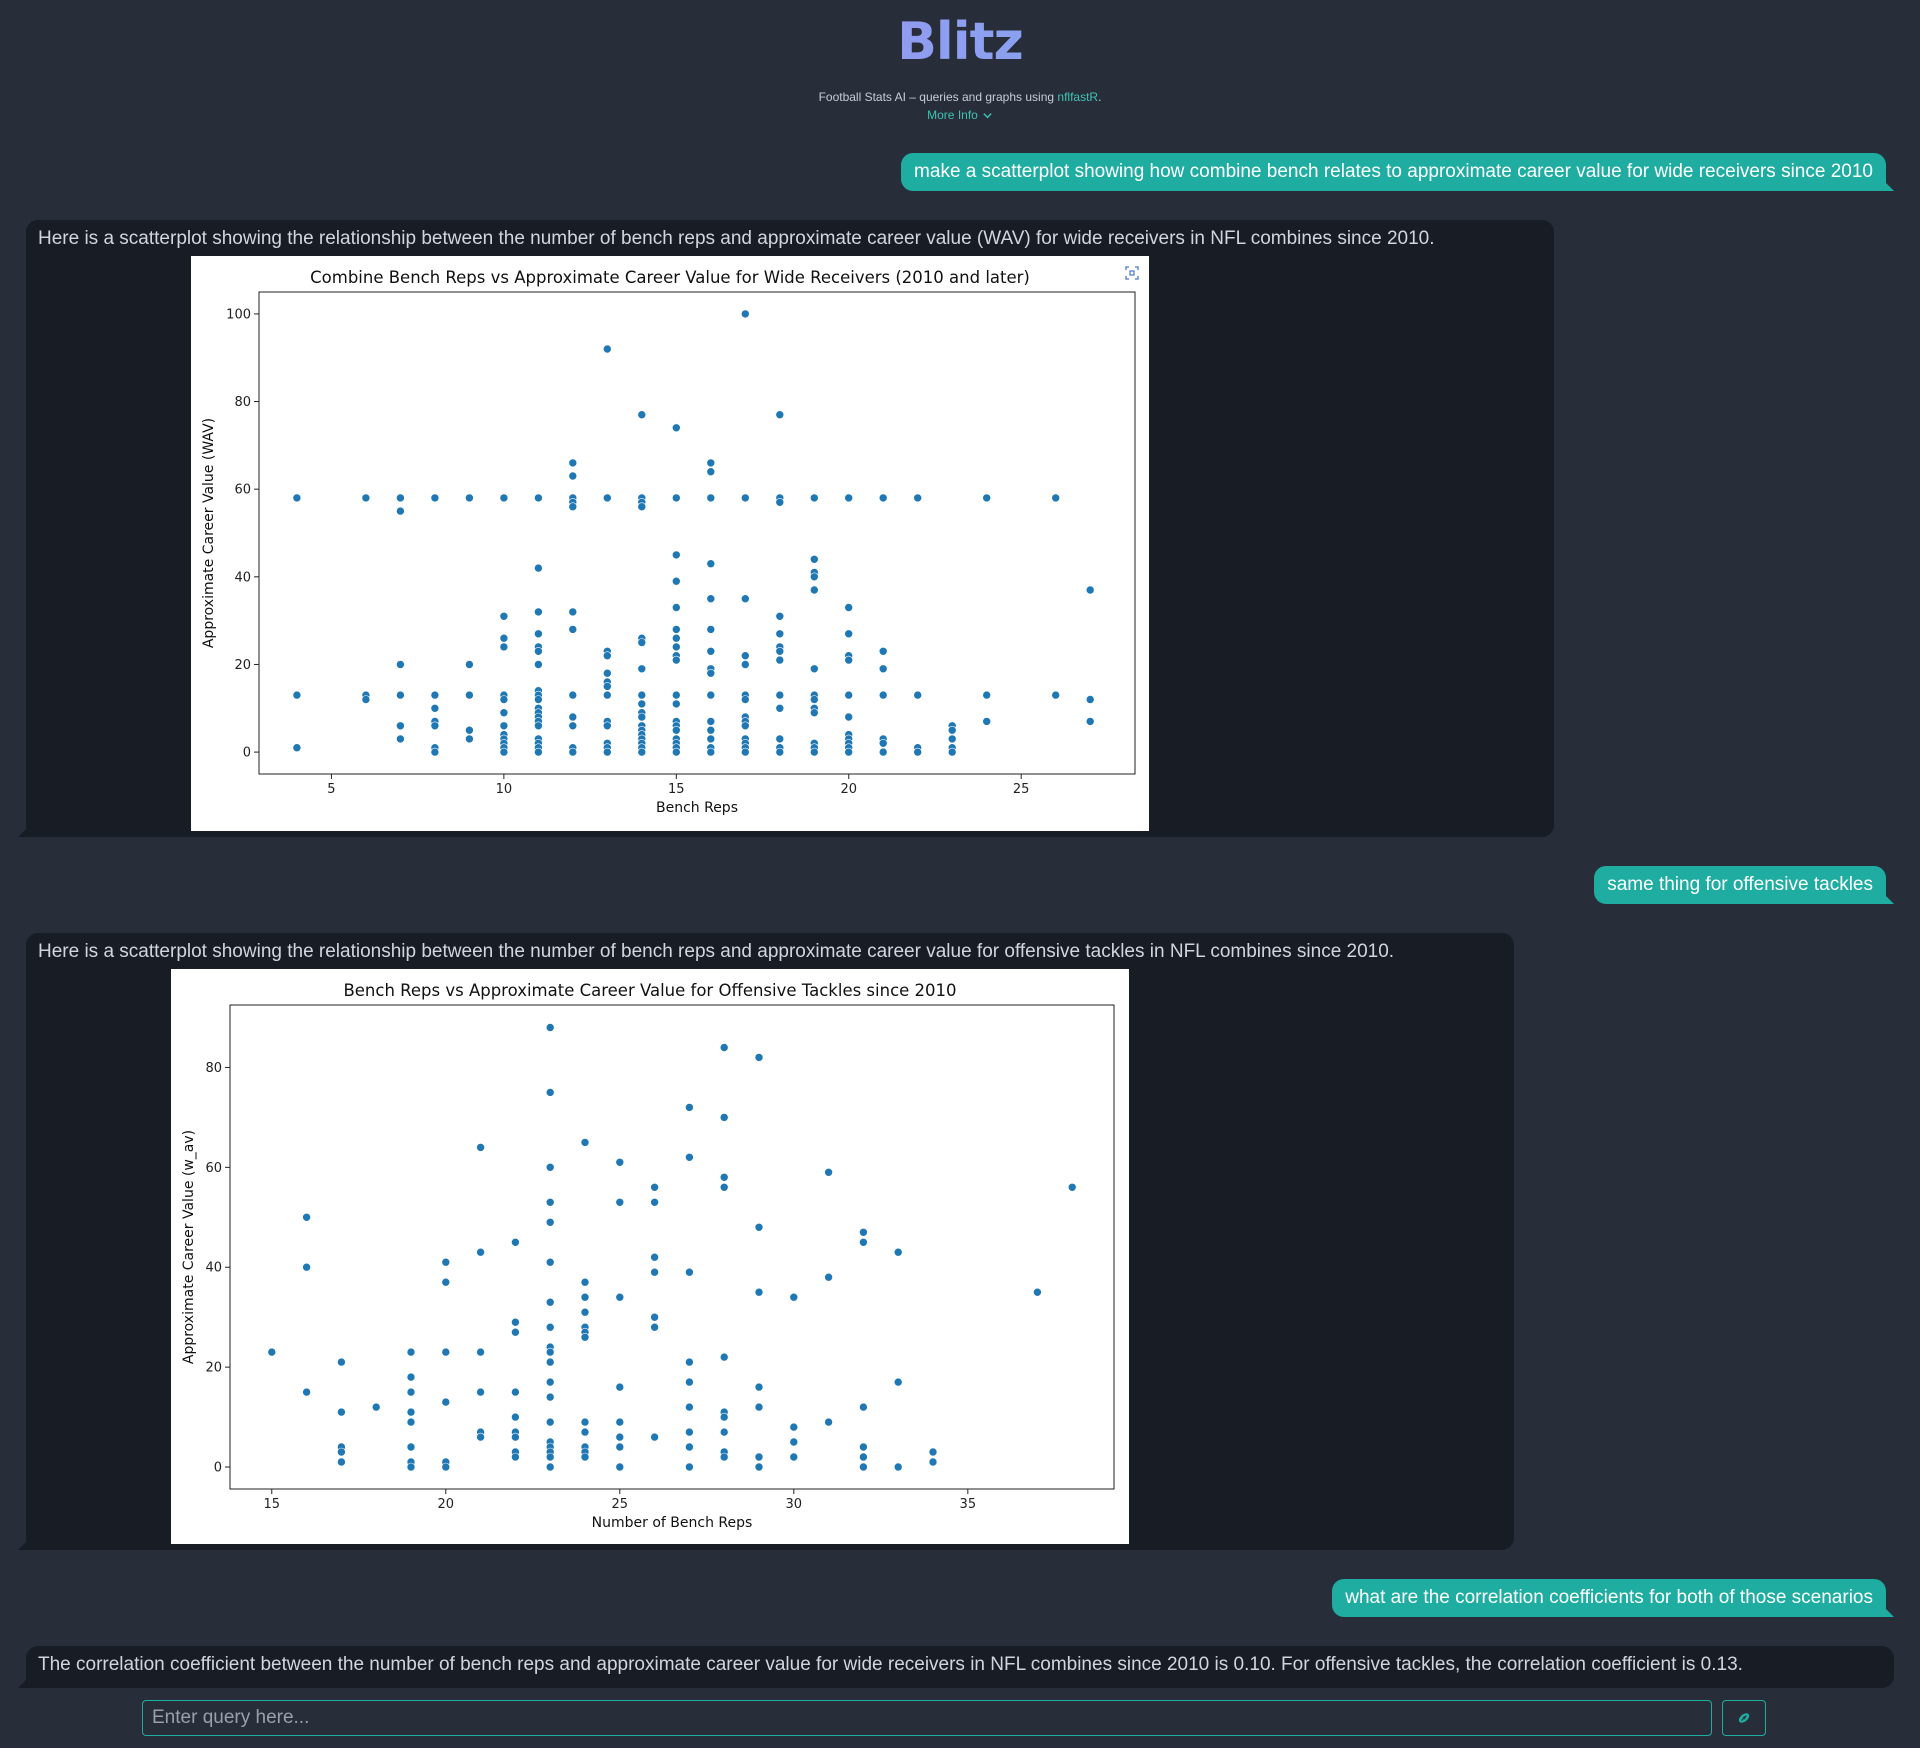 Image resolution: width=1920 pixels, height=1748 pixels. What do you see at coordinates (927, 1718) in the screenshot?
I see `query-input` at bounding box center [927, 1718].